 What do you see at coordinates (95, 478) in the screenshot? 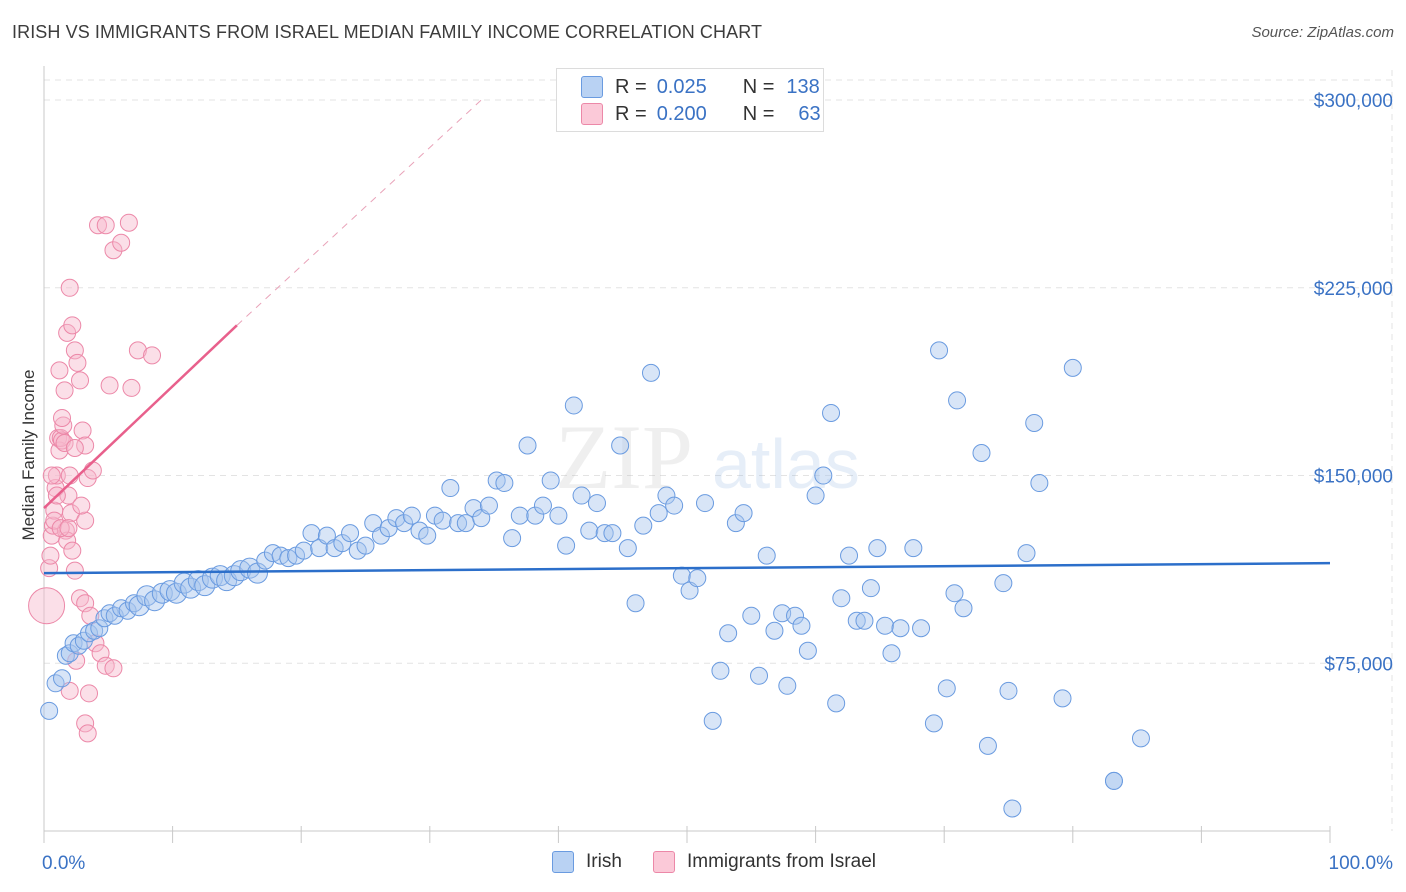
I see `israel-points` at bounding box center [95, 478].